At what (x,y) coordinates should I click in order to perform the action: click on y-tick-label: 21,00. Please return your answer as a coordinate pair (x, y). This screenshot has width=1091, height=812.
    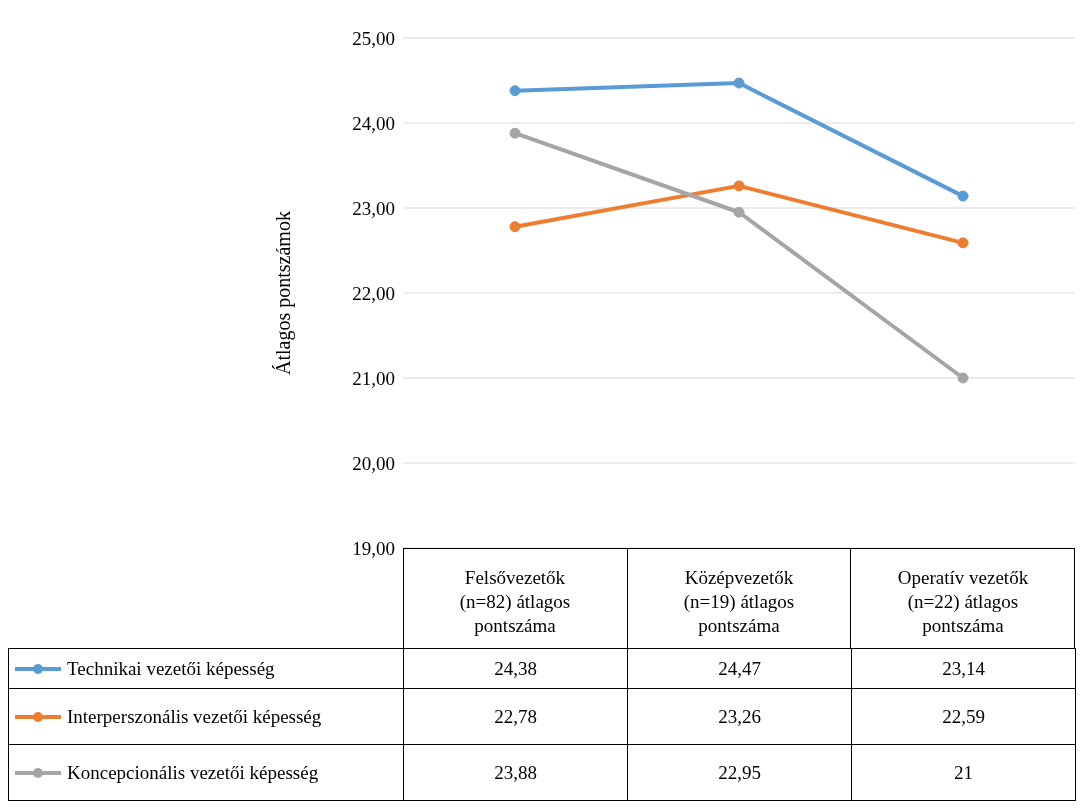
    Looking at the image, I should click on (373, 378).